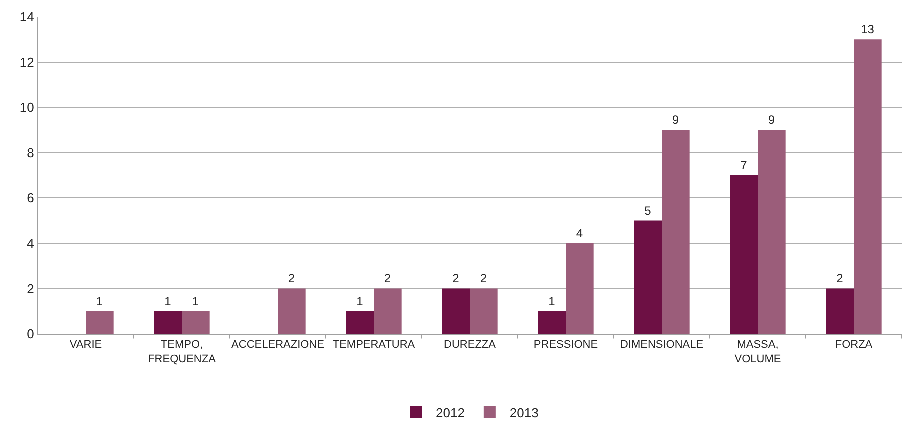 The image size is (904, 429). Describe the element at coordinates (580, 233) in the screenshot. I see `data-label: 4` at that location.